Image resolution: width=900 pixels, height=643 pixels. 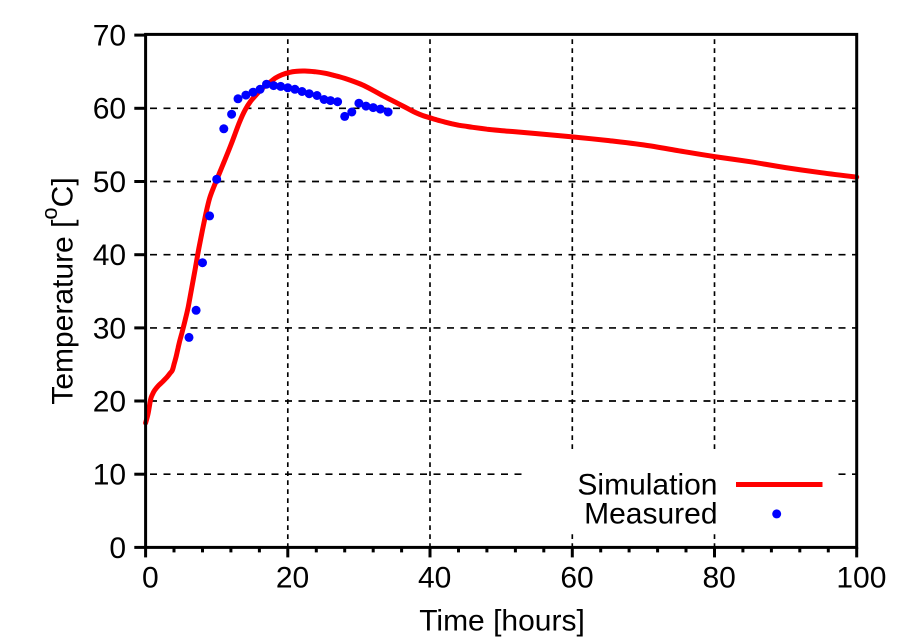 I want to click on svg-text: 70, so click(x=109, y=36).